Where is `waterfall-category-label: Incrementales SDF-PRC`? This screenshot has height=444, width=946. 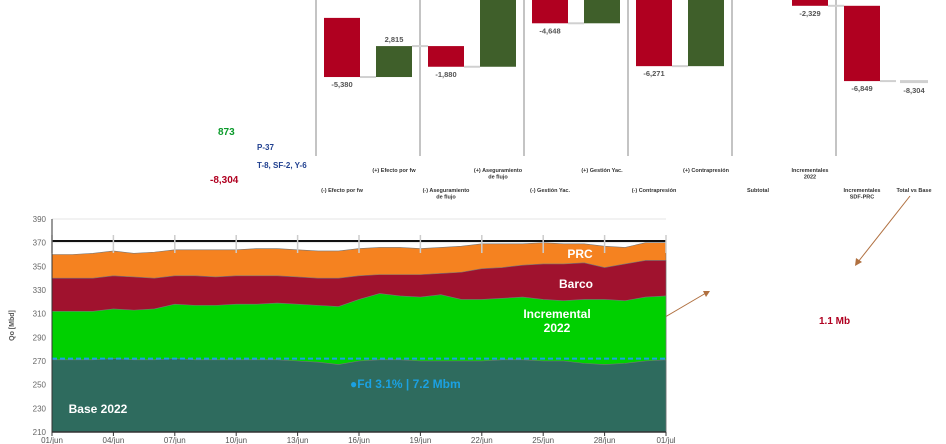
waterfall-category-label: Incrementales SDF-PRC is located at coordinates (862, 194).